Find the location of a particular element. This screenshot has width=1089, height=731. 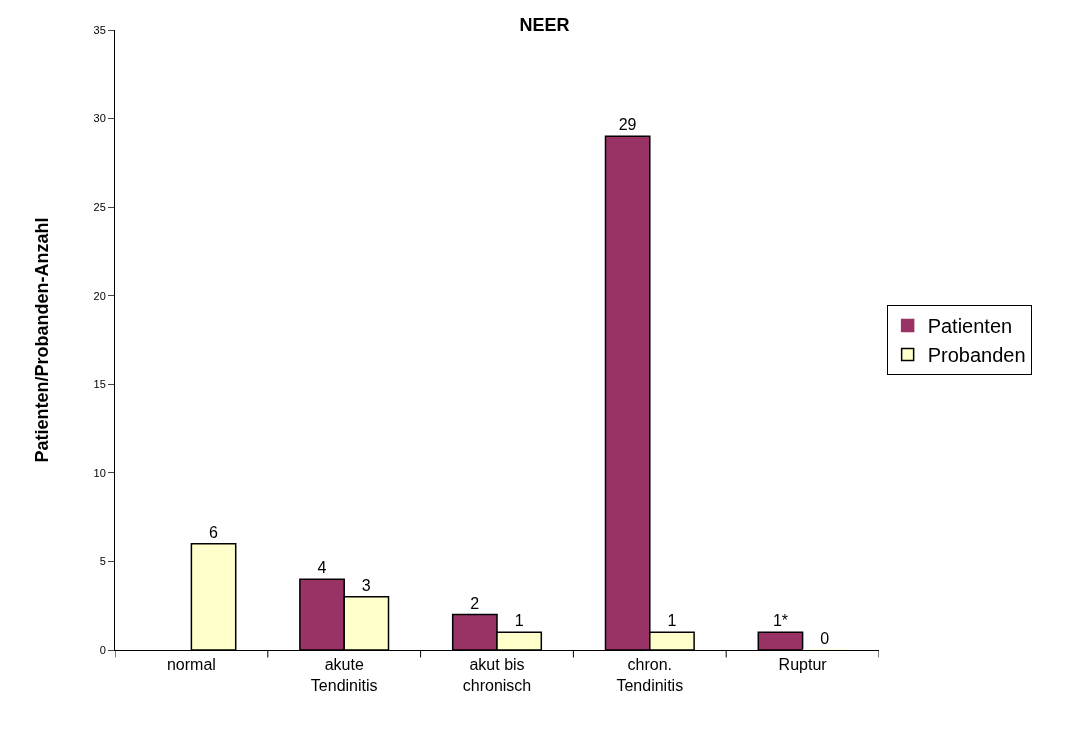

x-tick-label: Ruptur is located at coordinates (803, 665).